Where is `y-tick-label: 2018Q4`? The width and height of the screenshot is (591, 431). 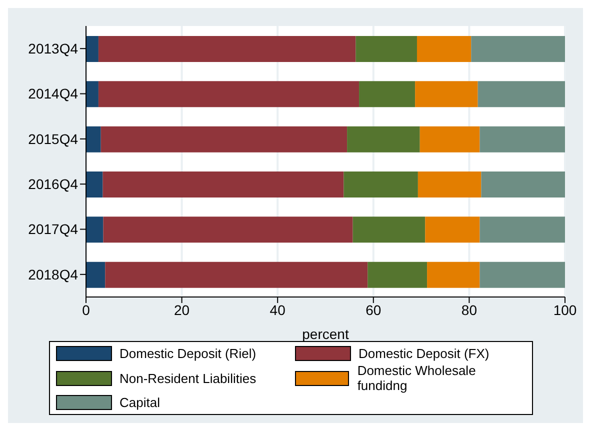
y-tick-label: 2018Q4 is located at coordinates (53, 274).